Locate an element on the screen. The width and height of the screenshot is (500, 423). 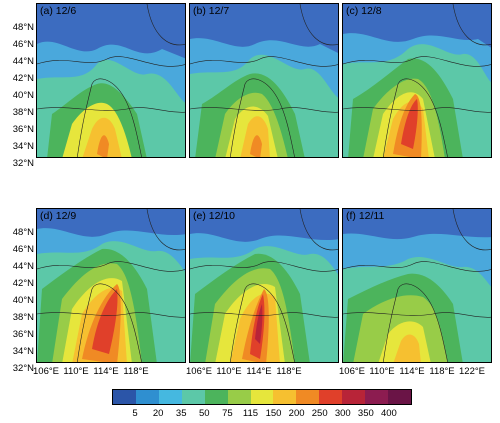
map-panel-d: (d) 12/9 is located at coordinates (111, 285).